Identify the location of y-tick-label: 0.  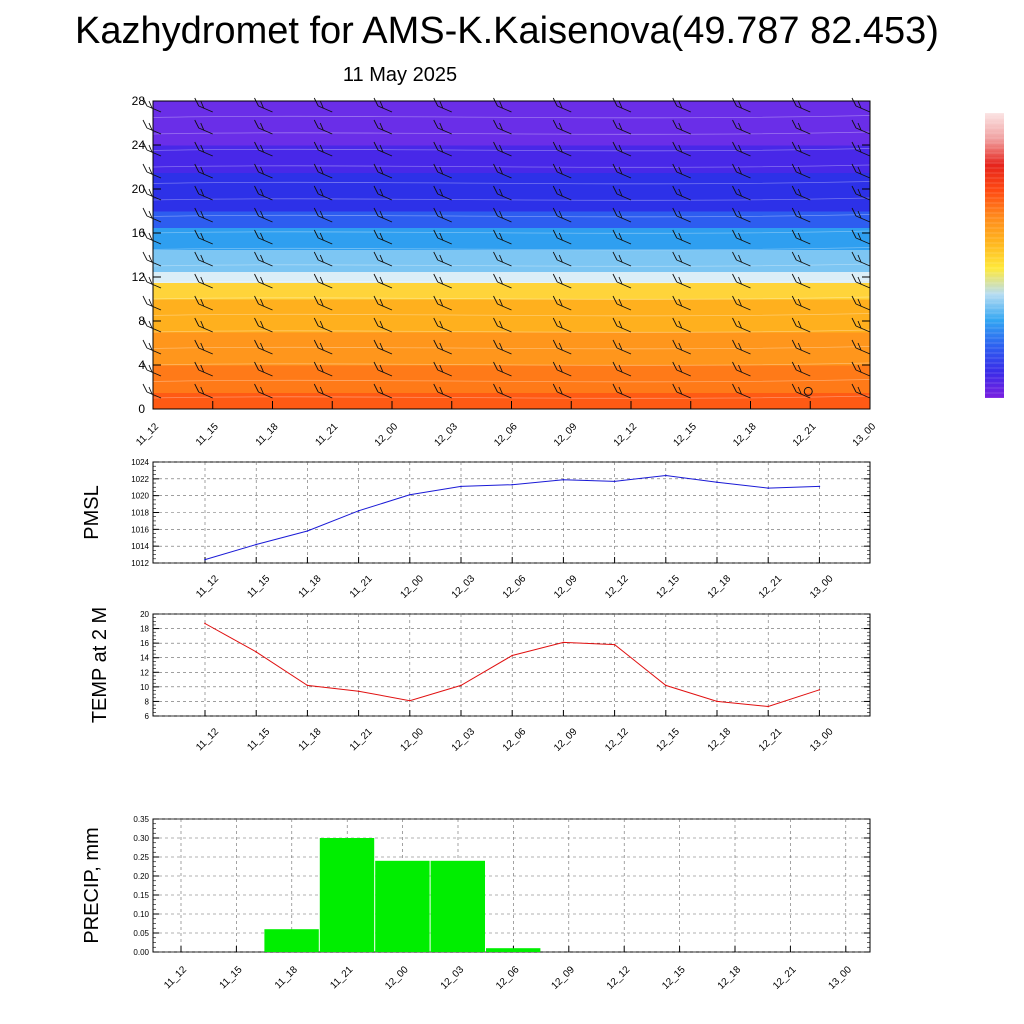
(141, 409).